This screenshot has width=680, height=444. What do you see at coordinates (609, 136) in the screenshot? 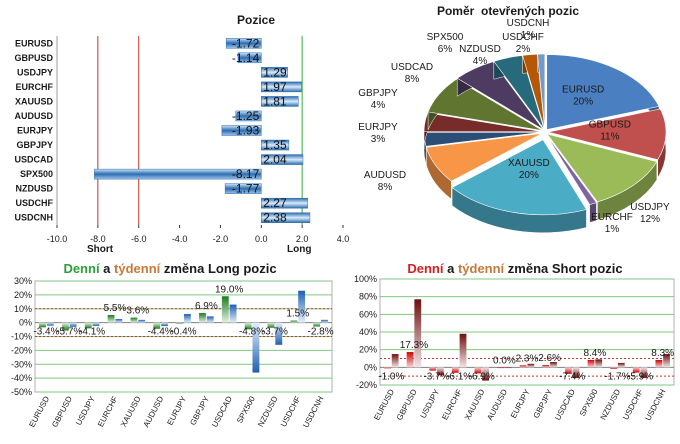
I see `pie-percent-gbpusd: 11%` at bounding box center [609, 136].